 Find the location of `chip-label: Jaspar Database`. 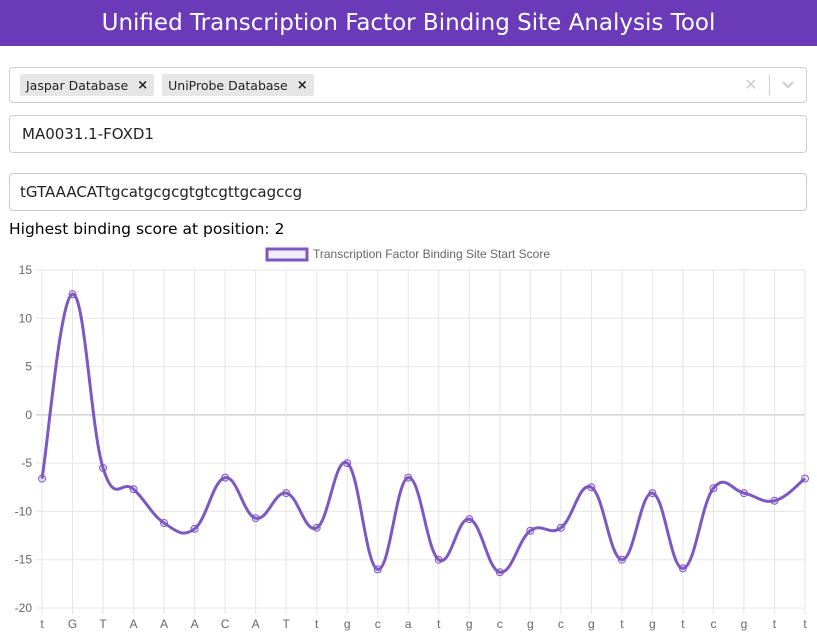

chip-label: Jaspar Database is located at coordinates (77, 85).